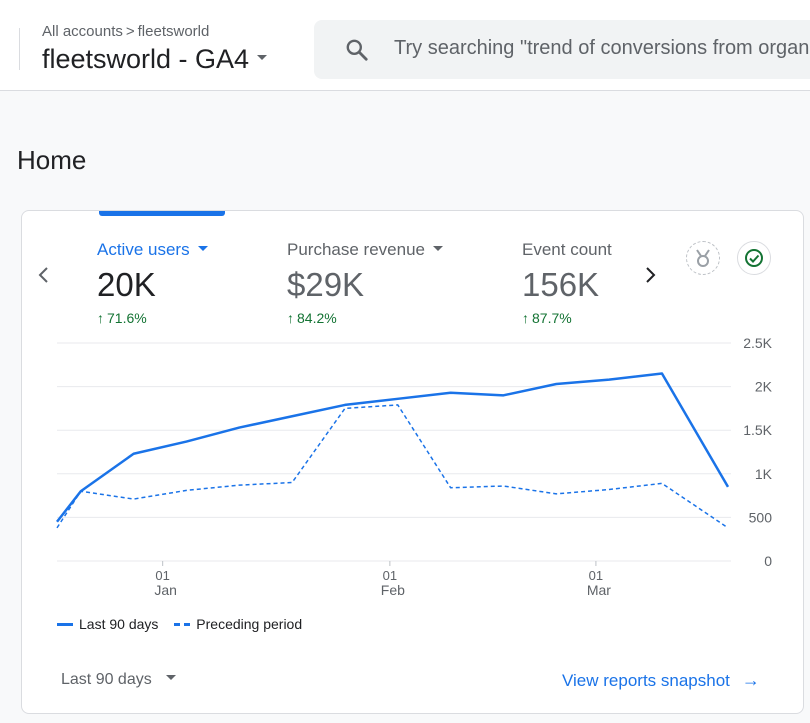 The height and width of the screenshot is (723, 810). Describe the element at coordinates (162, 213) in the screenshot. I see `active-tab-indicator` at that location.